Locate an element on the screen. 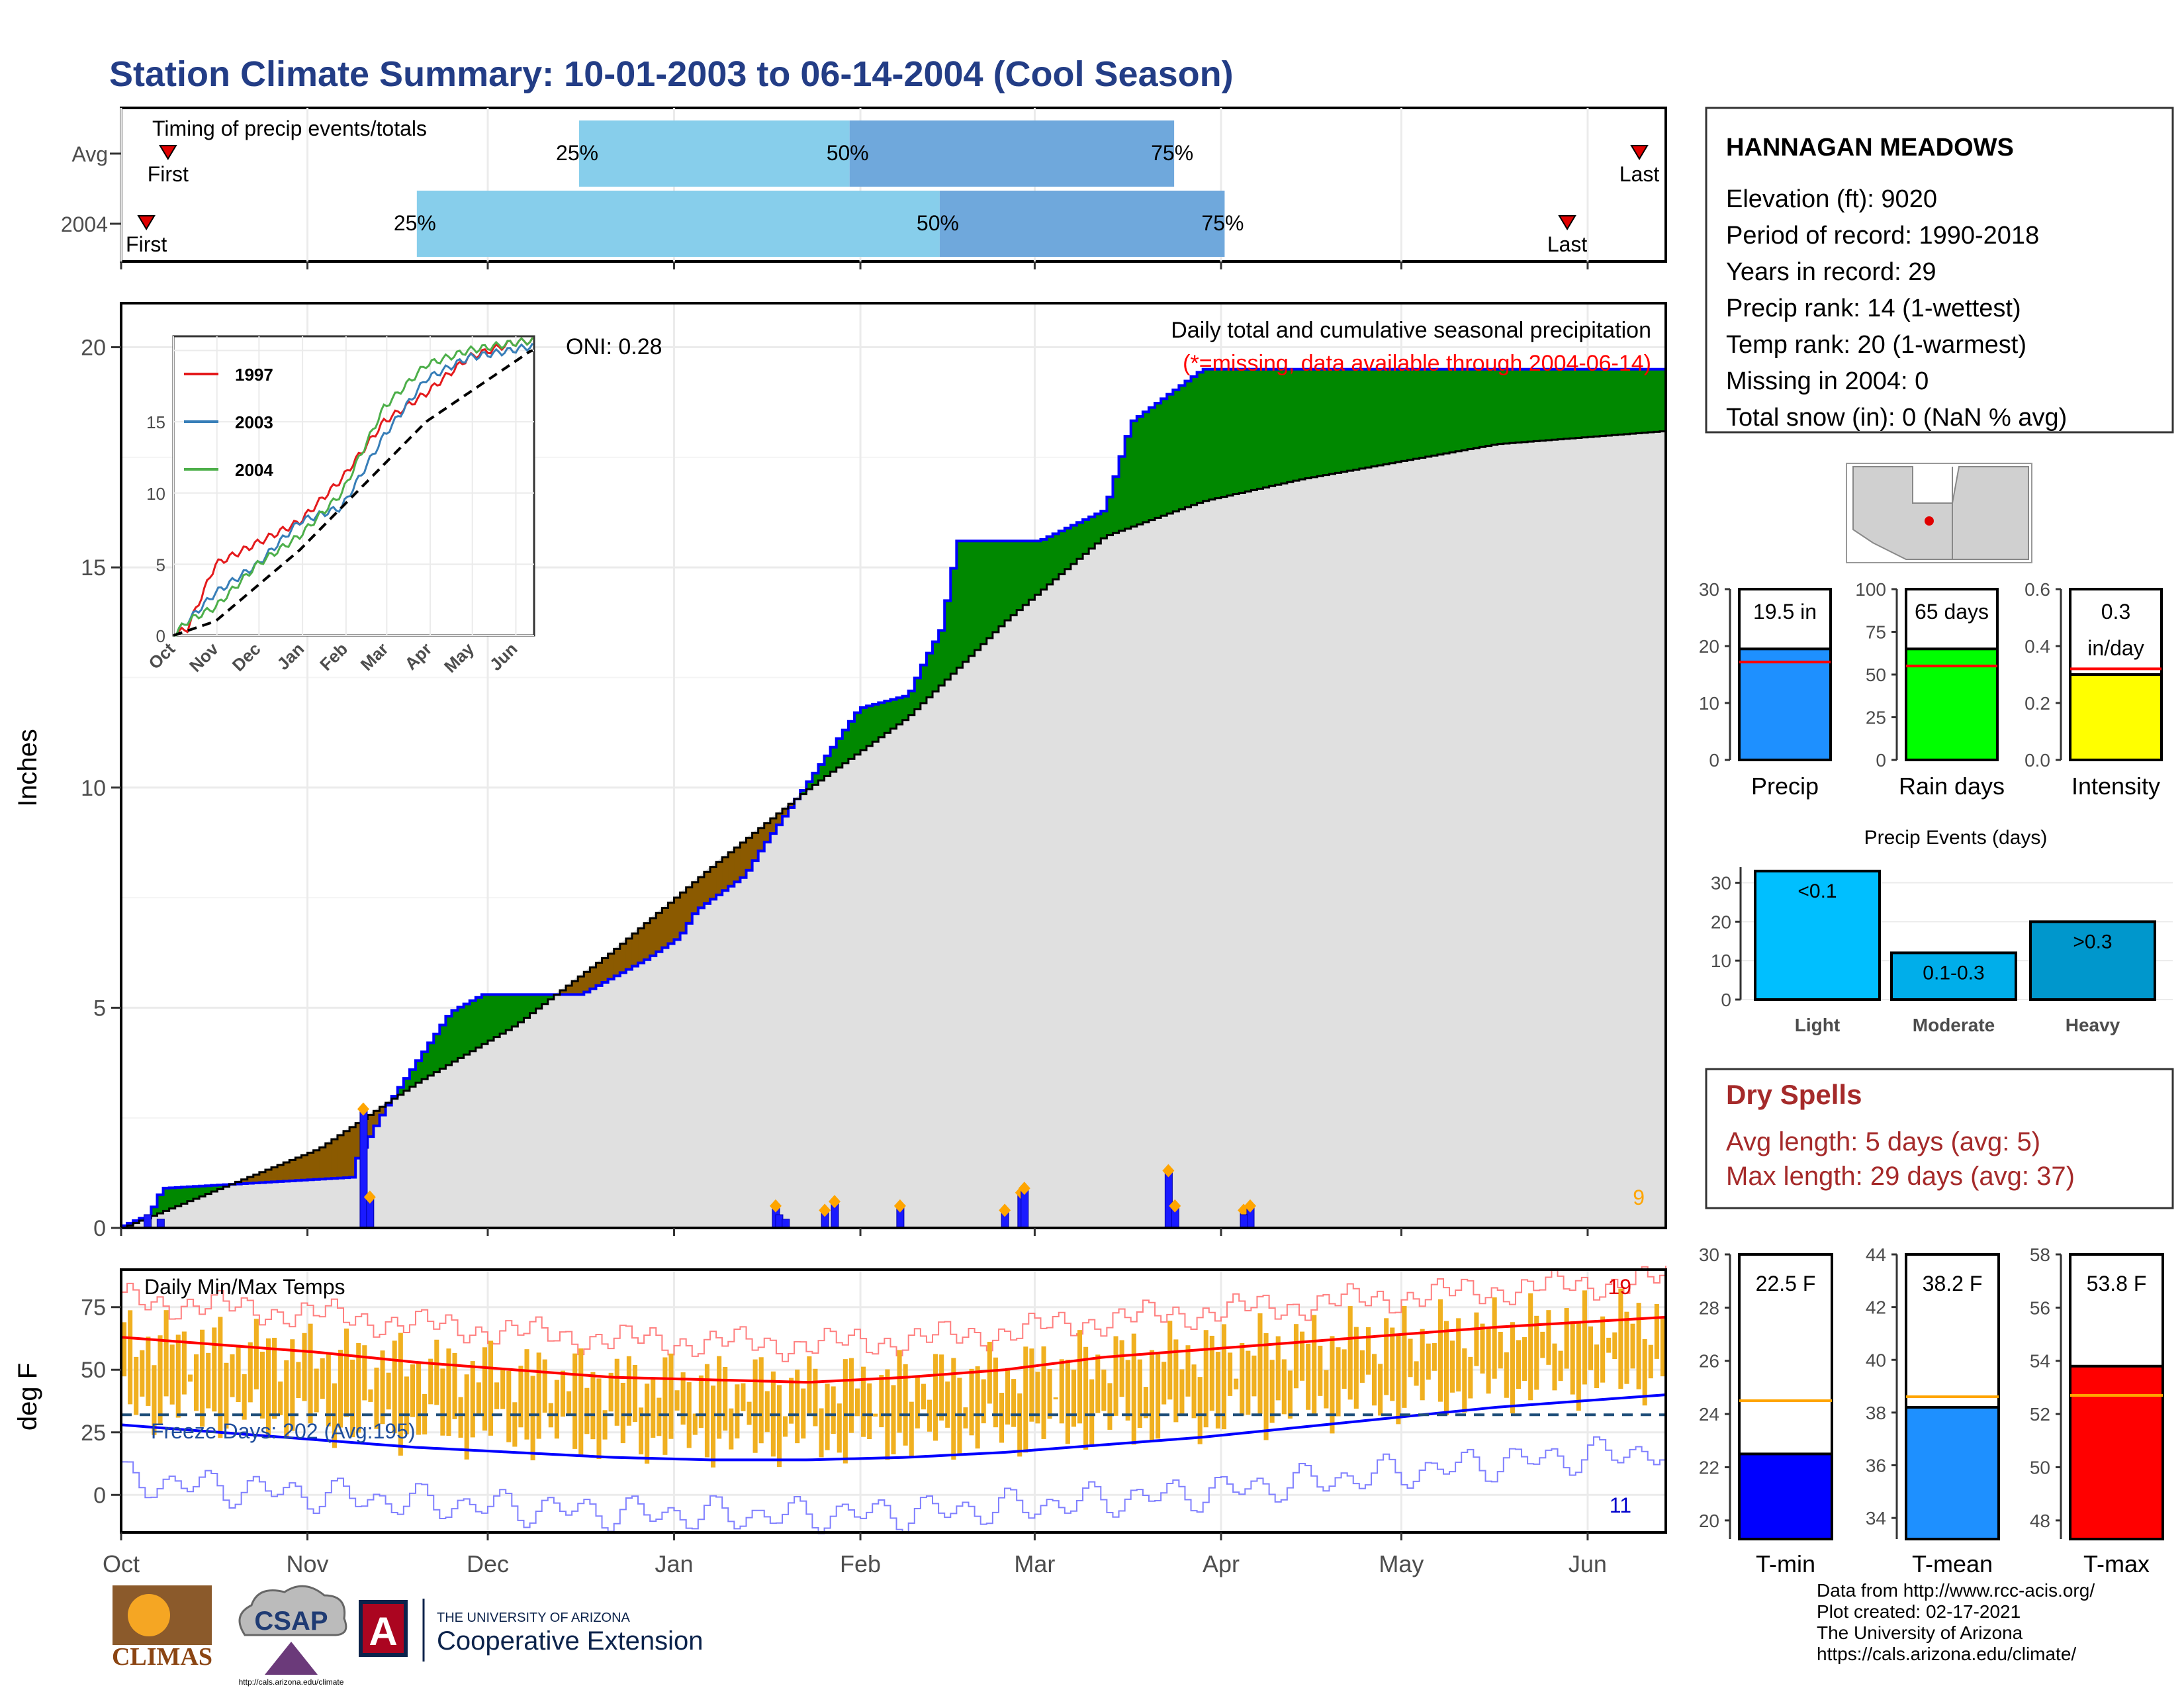  climas-sun is located at coordinates (149, 1615).